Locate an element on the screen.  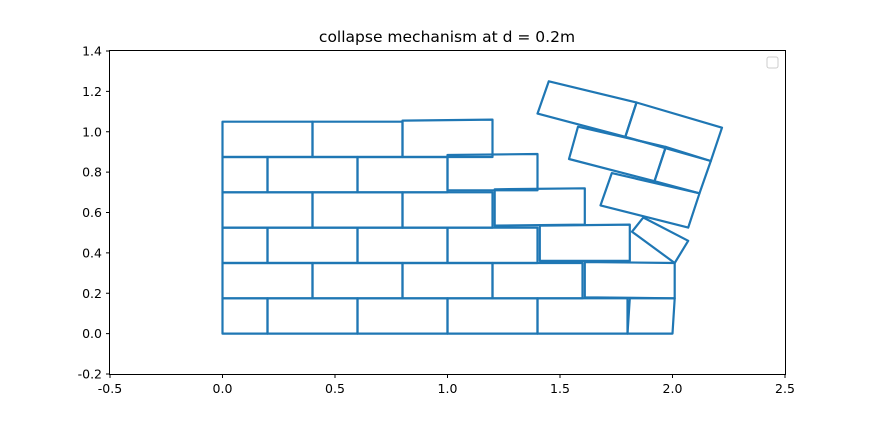
x-tick-label: 0.0 is located at coordinates (223, 388).